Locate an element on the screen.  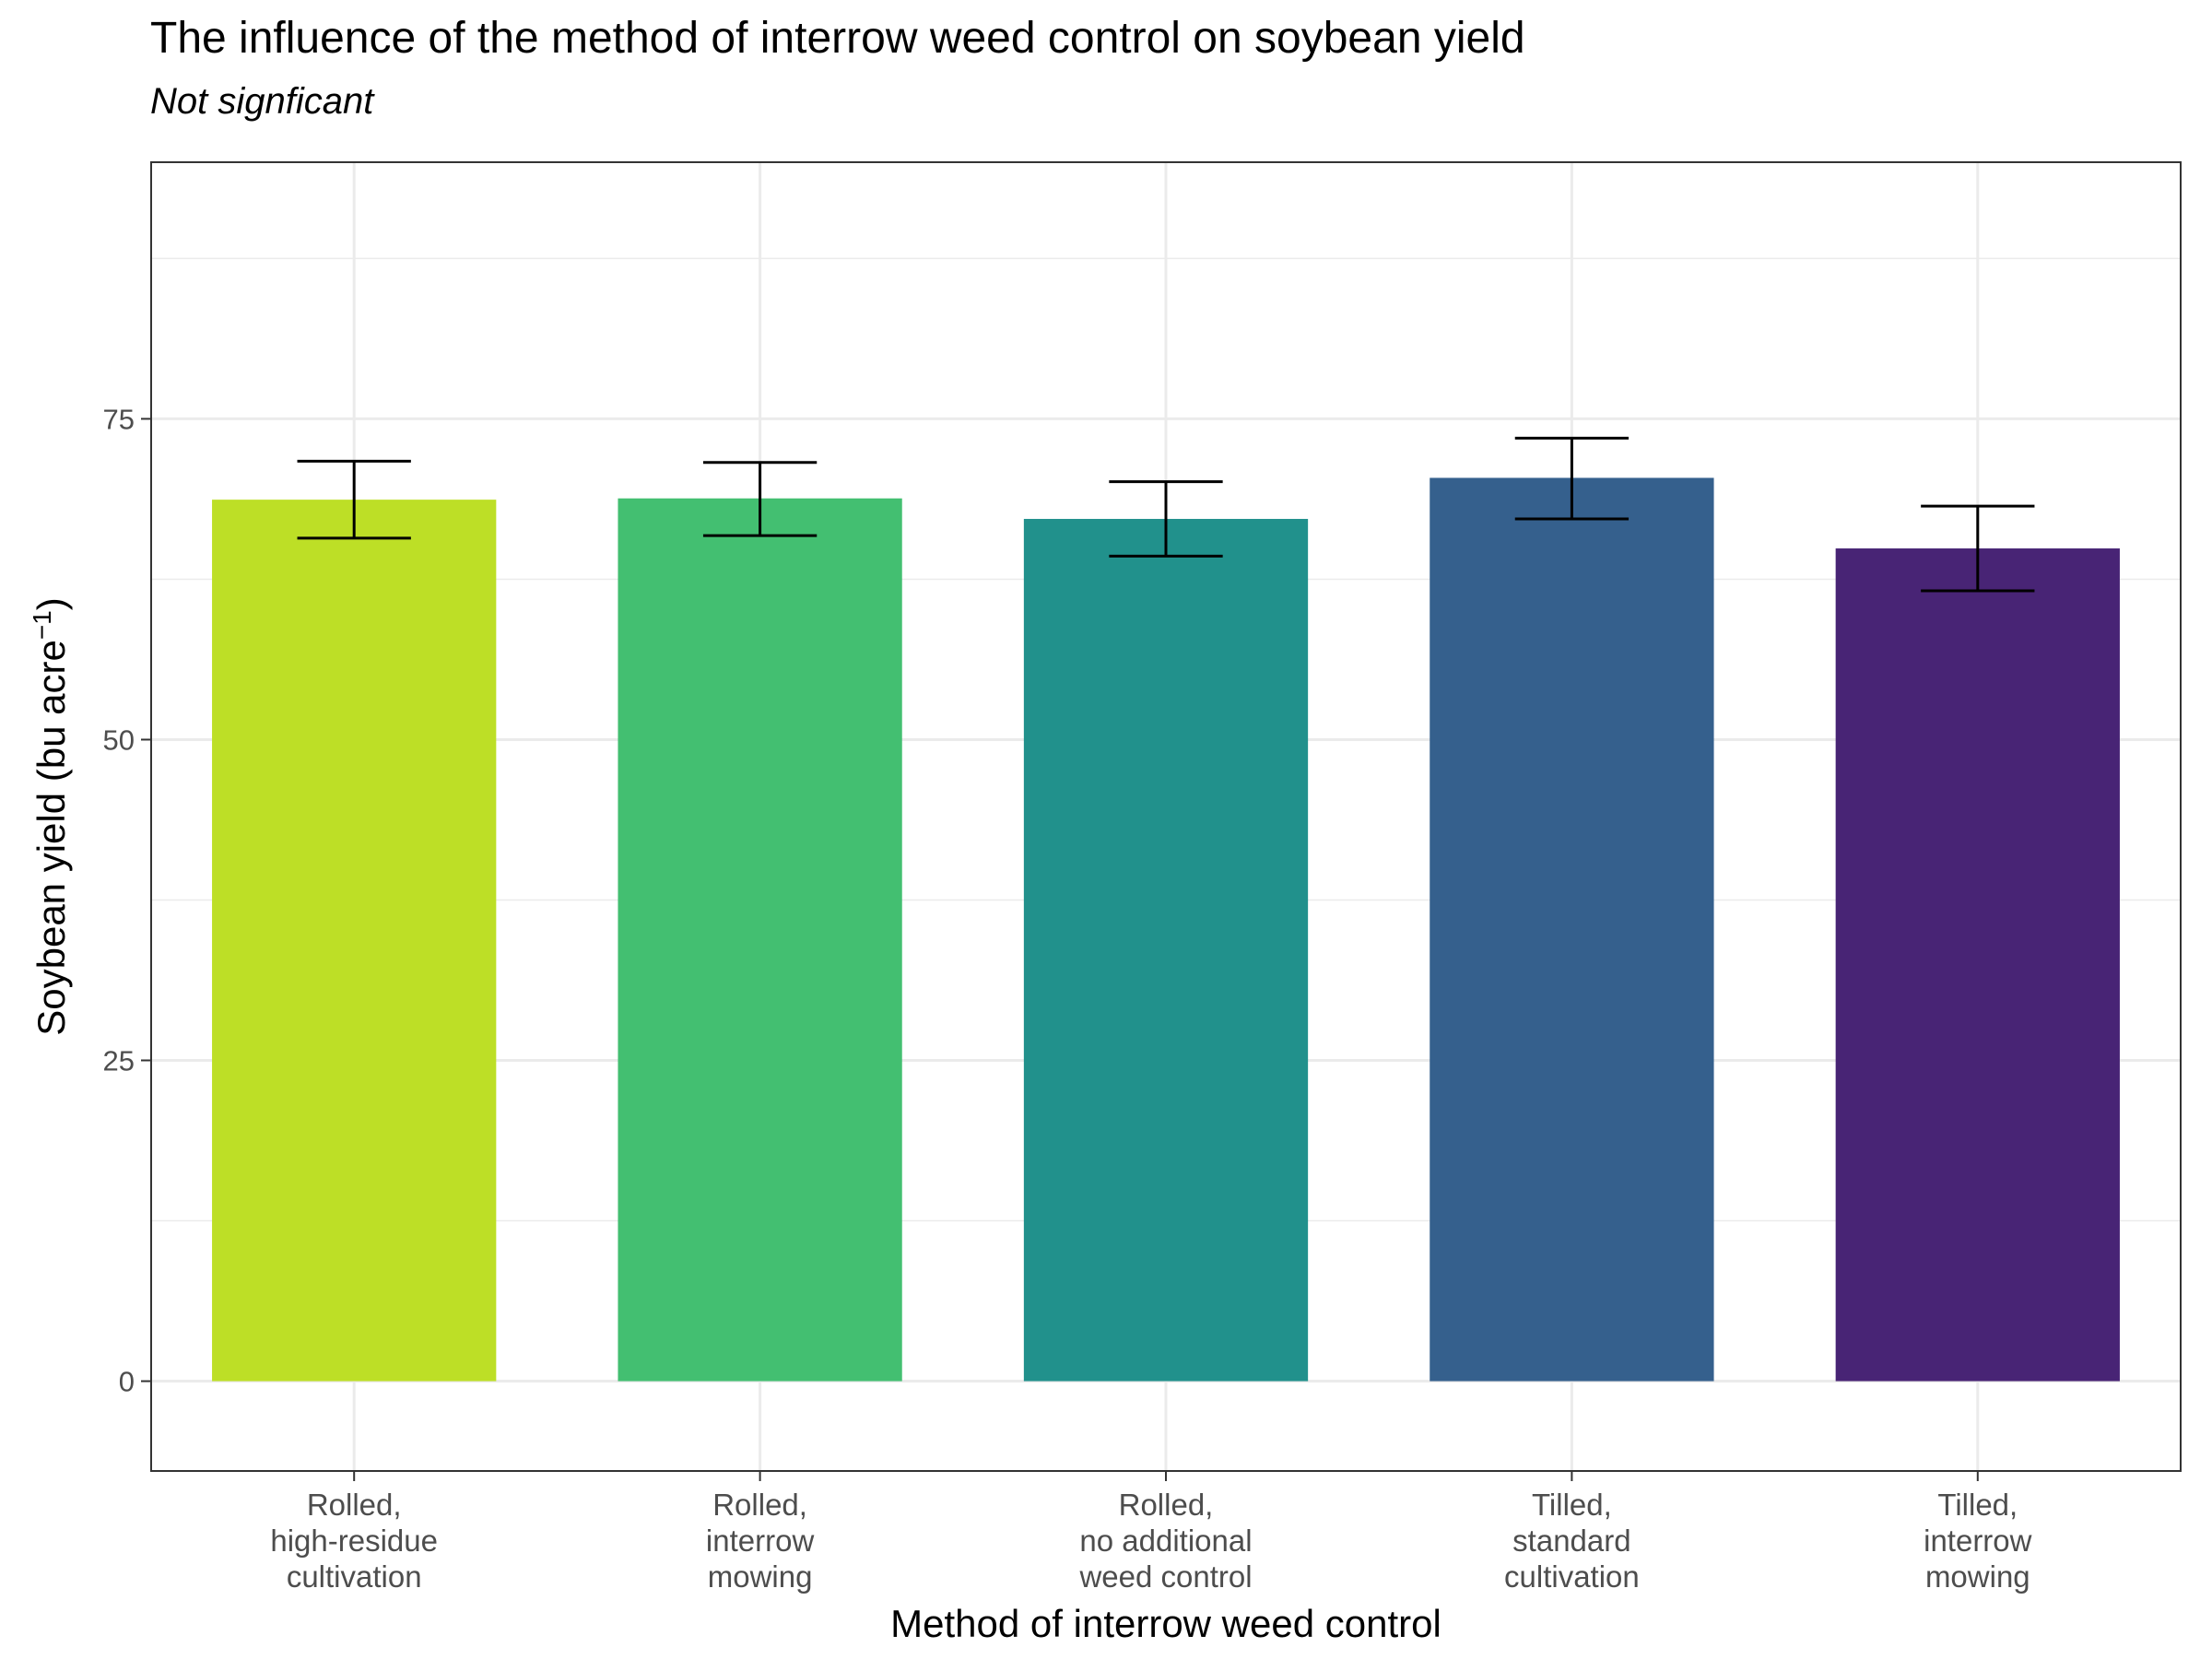
y-axis-title-superscript: −1 is located at coordinates (42, 625).